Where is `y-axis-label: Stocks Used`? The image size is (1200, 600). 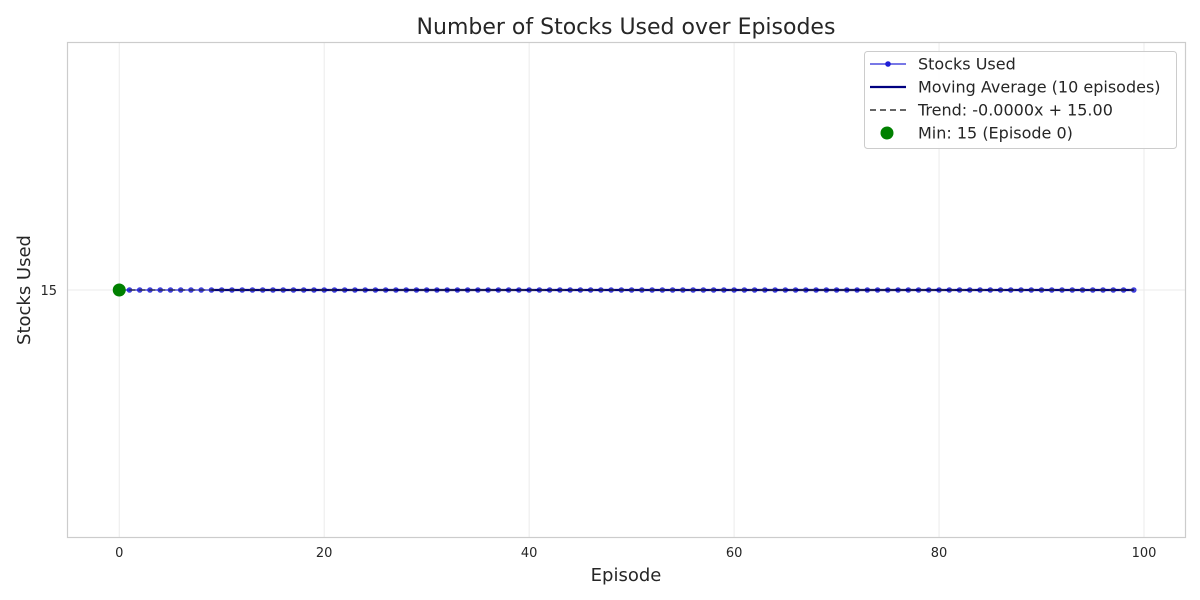 y-axis-label: Stocks Used is located at coordinates (24, 290).